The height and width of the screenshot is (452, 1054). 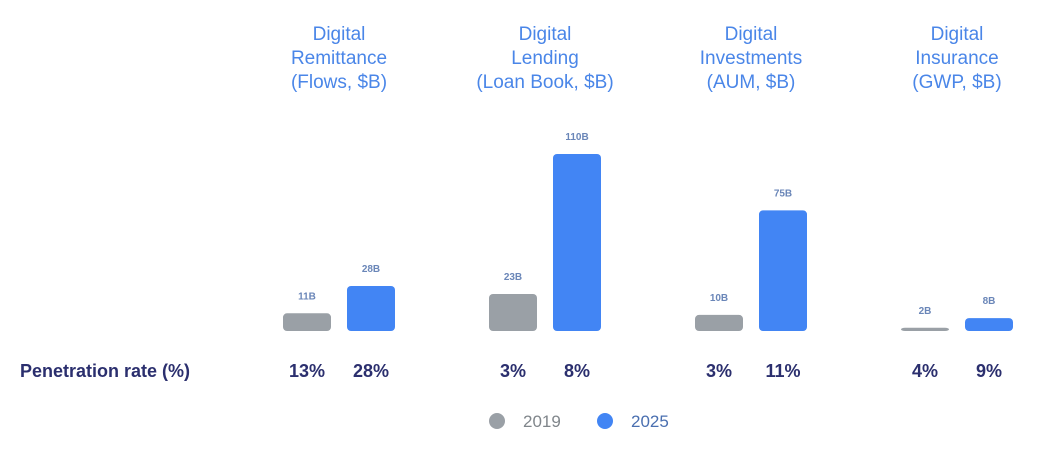 What do you see at coordinates (371, 269) in the screenshot?
I see `value-label: 28B` at bounding box center [371, 269].